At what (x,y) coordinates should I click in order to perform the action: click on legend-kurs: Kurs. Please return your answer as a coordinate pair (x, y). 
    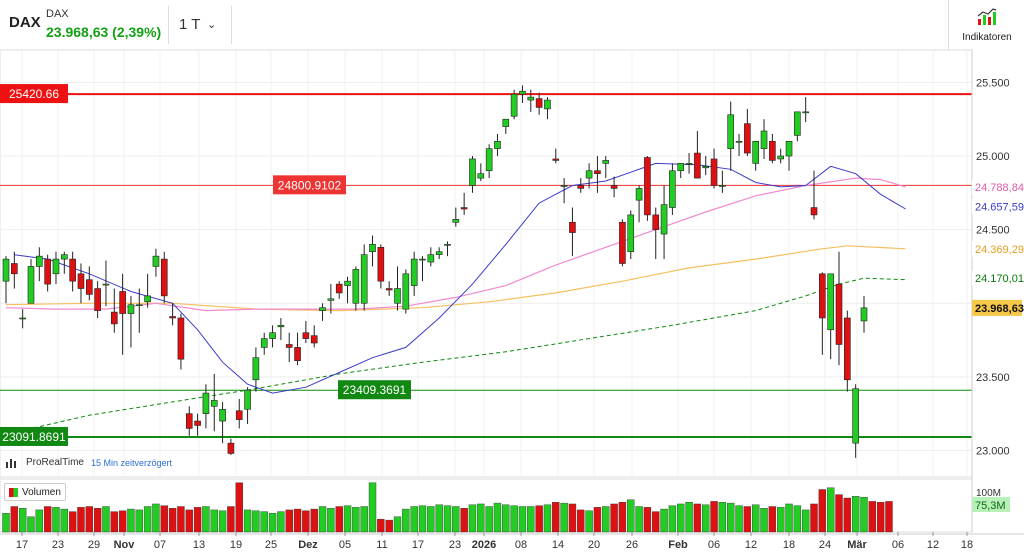
    Looking at the image, I should click on (26, 64).